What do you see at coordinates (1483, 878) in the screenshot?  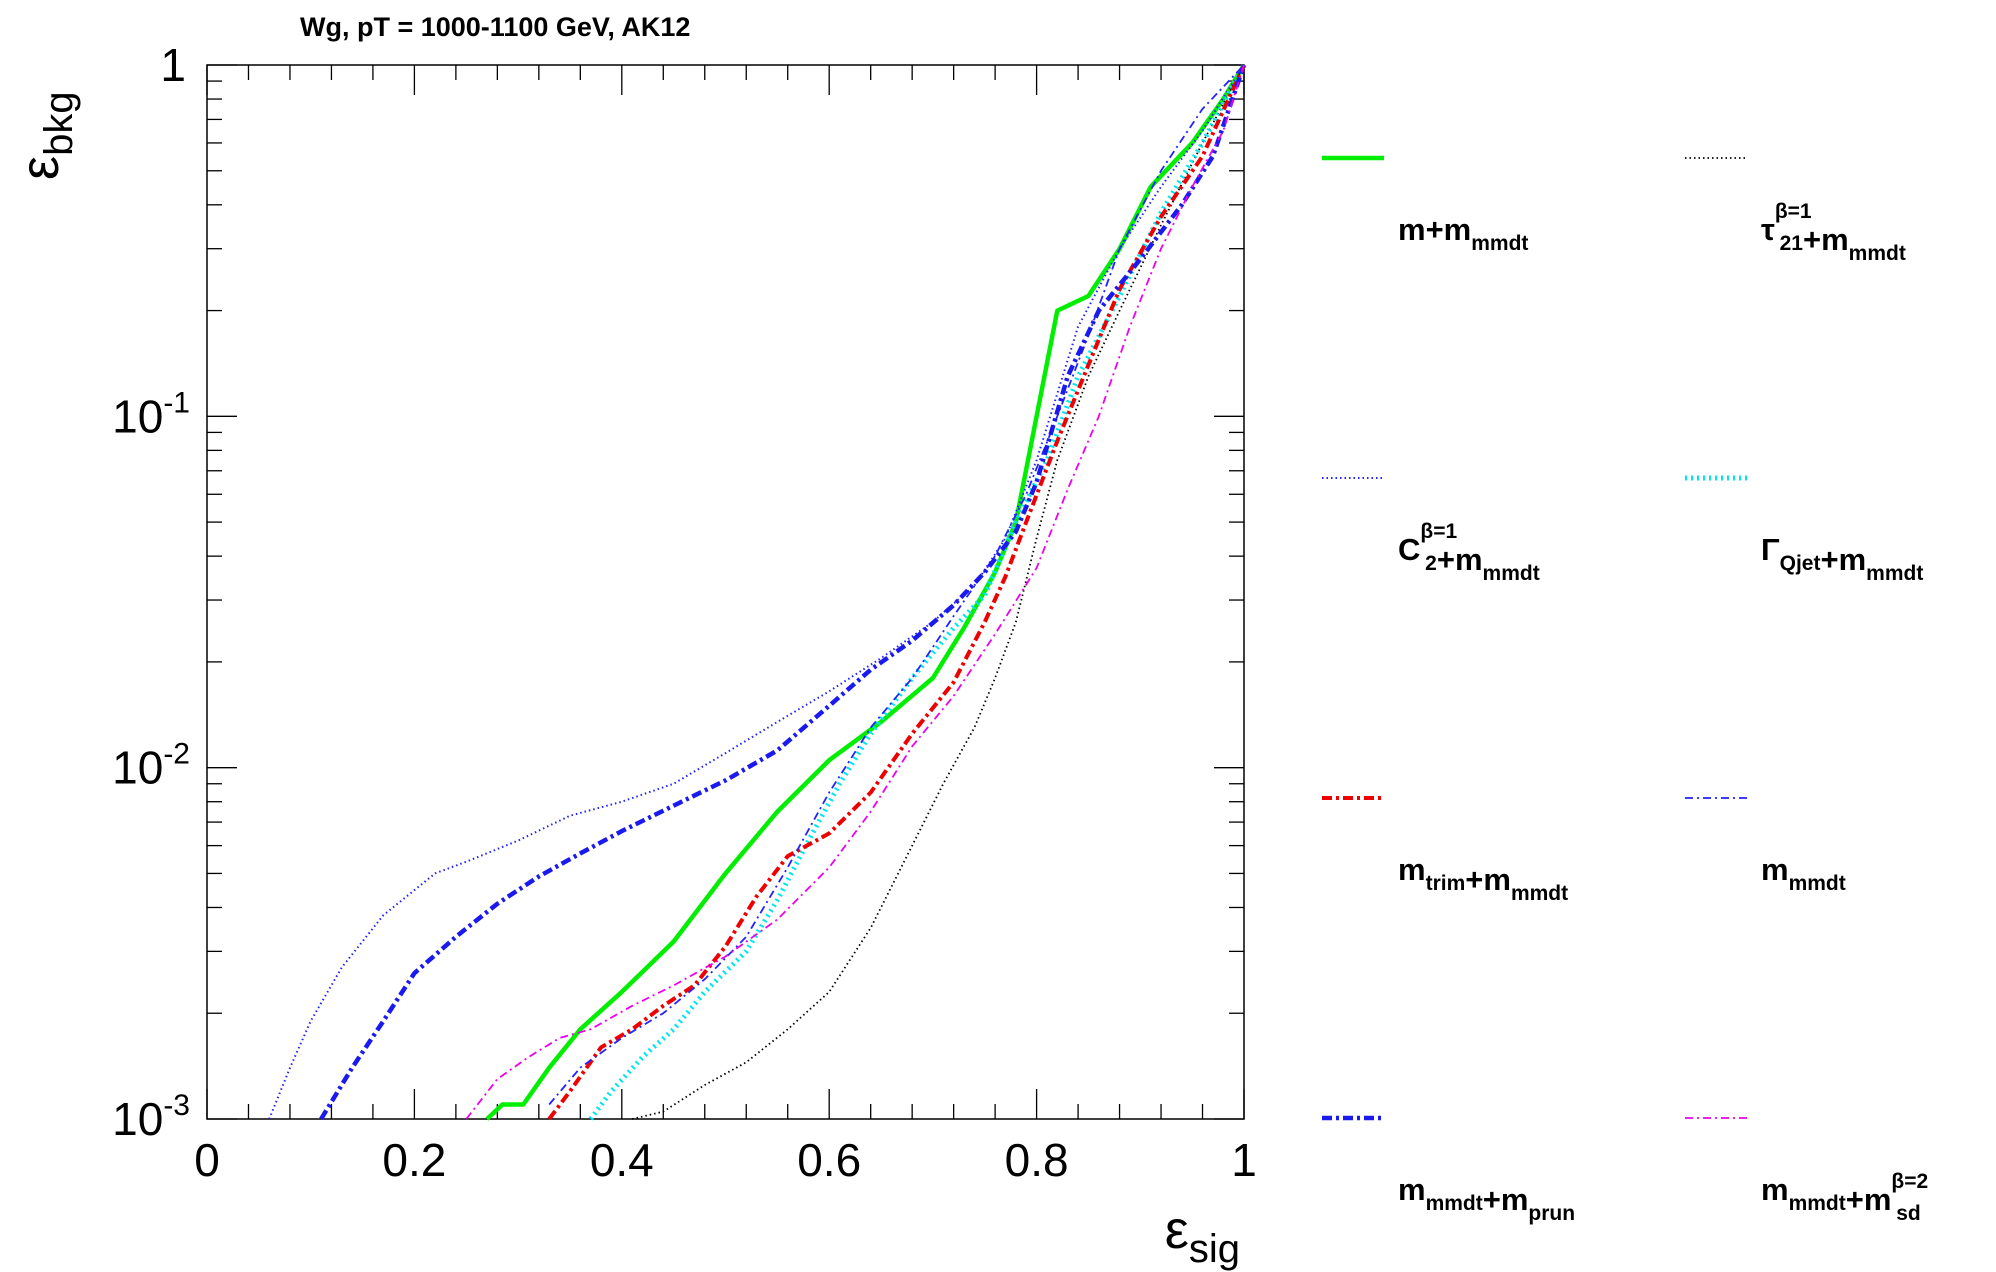 I see `legend-label-5: mtrim+mmmdt` at bounding box center [1483, 878].